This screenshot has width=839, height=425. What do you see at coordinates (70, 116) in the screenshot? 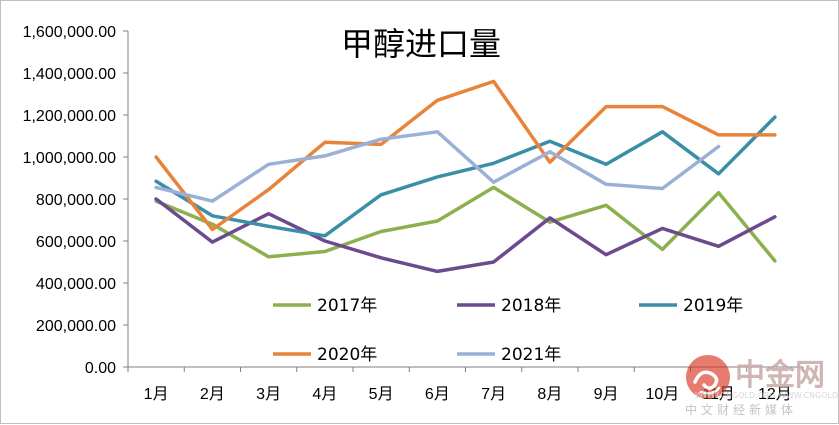
I see `y-tick-label: 1,200,000.00` at bounding box center [70, 116].